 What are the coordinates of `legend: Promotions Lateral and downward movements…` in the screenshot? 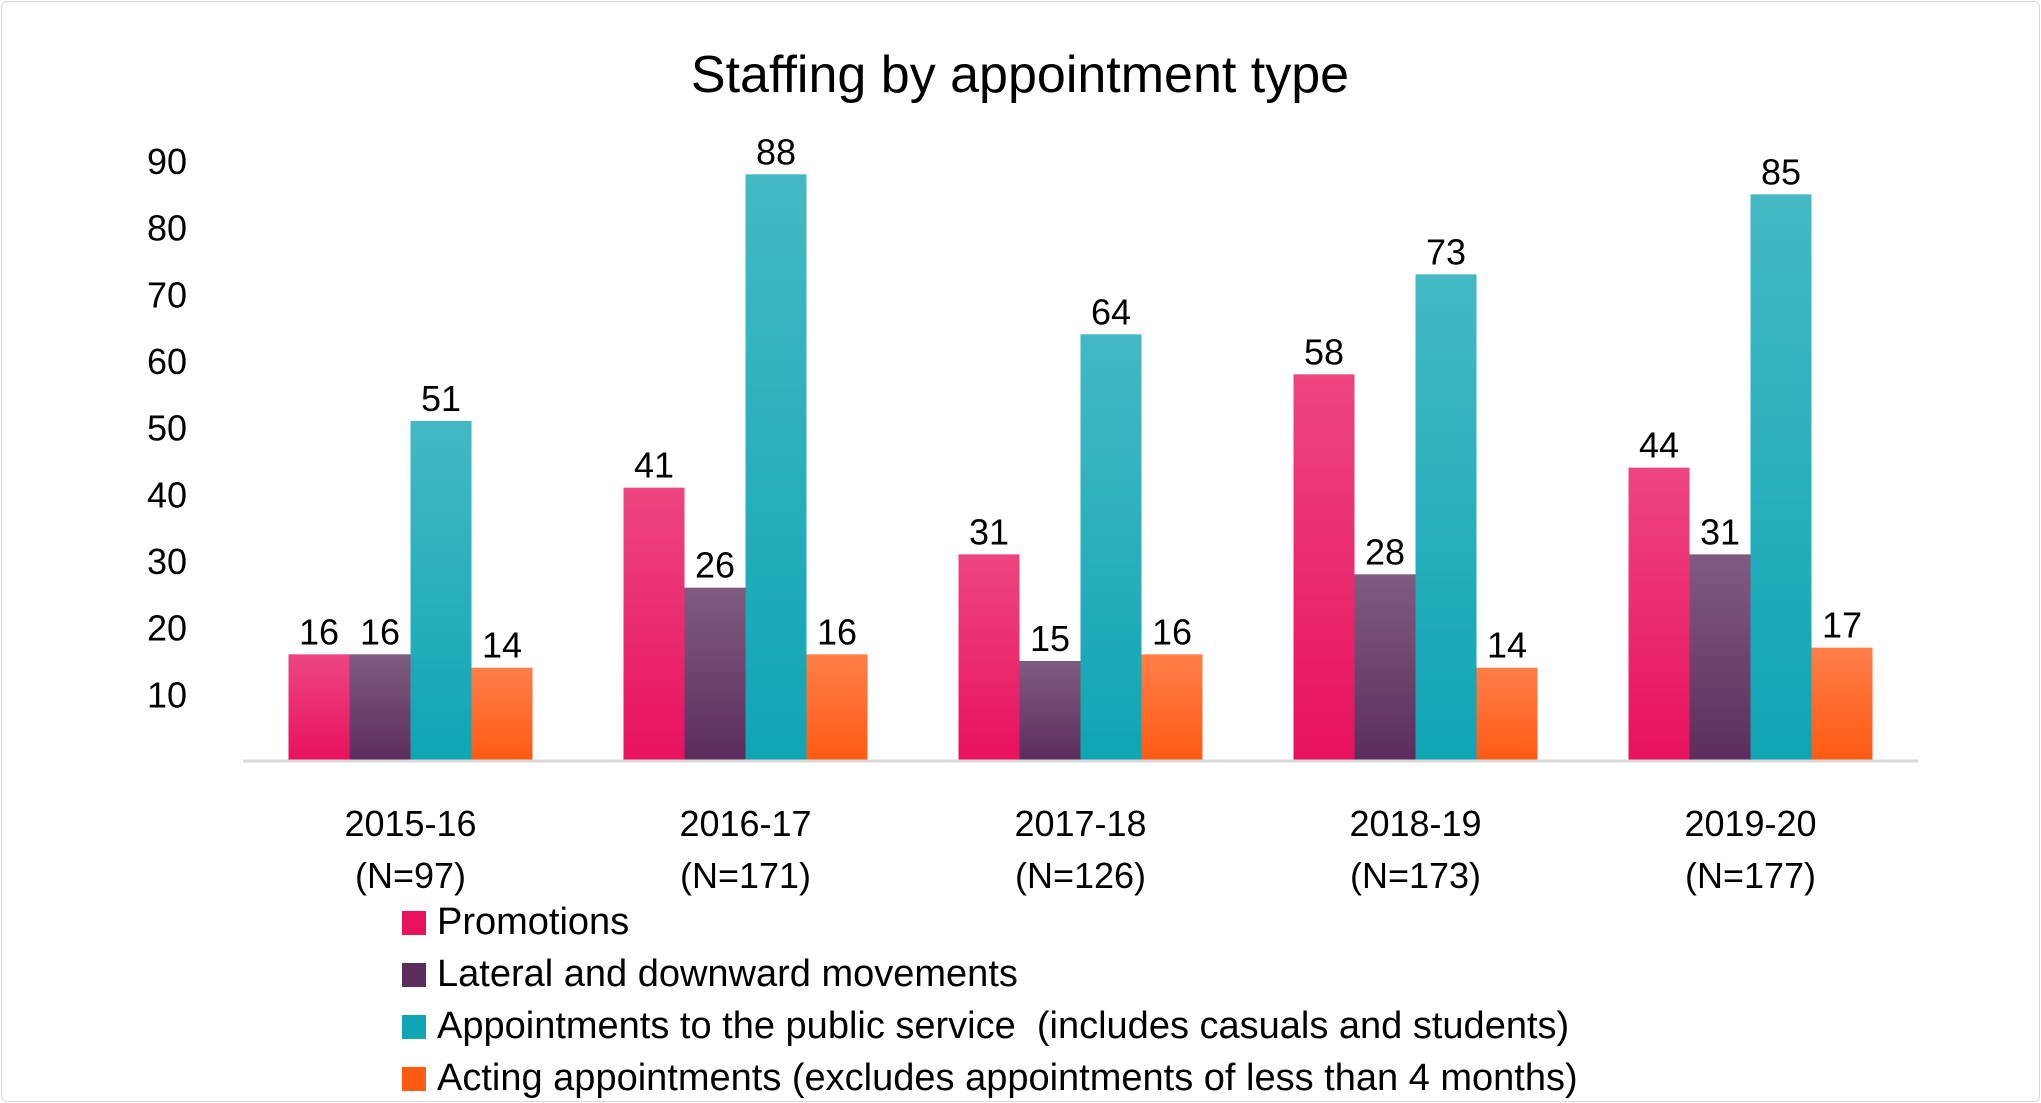 It's located at (990, 1000).